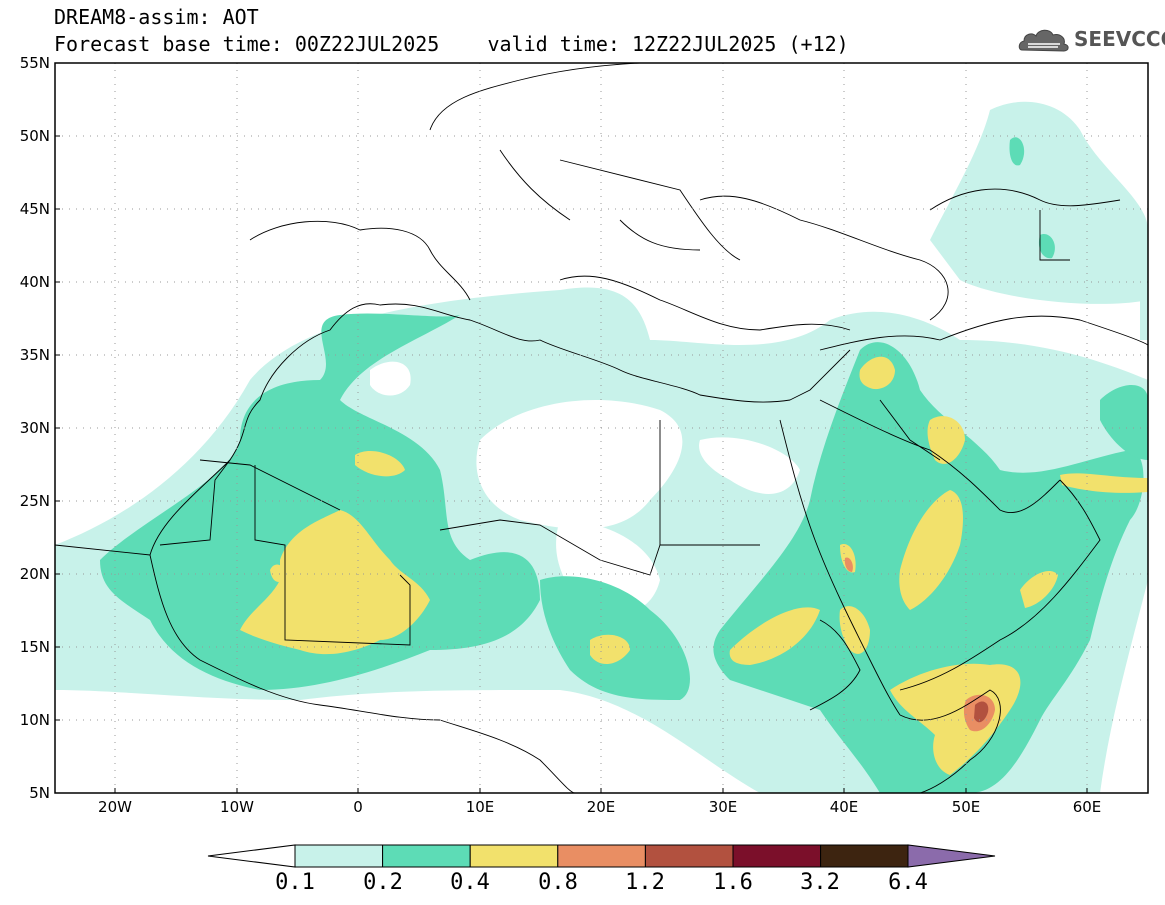  I want to click on lon-label: 0, so click(358, 807).